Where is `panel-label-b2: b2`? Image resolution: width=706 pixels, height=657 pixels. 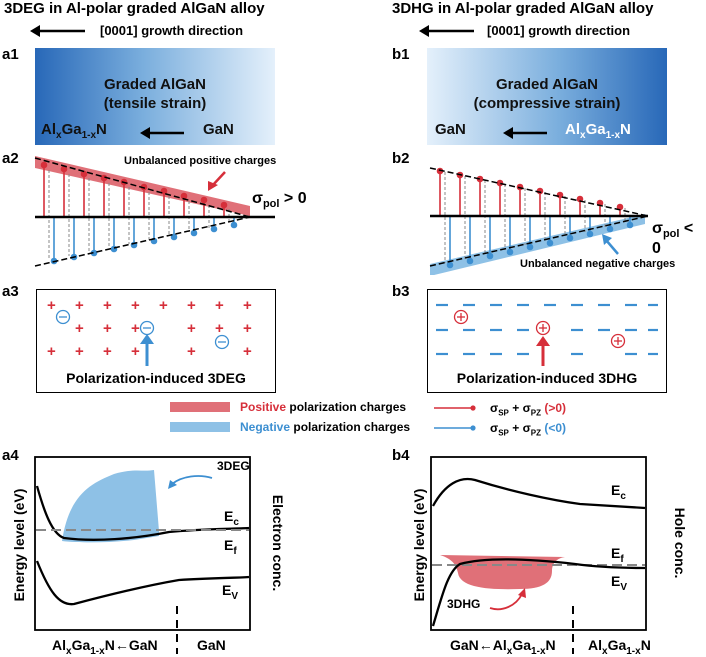 panel-label-b2: b2 is located at coordinates (401, 158).